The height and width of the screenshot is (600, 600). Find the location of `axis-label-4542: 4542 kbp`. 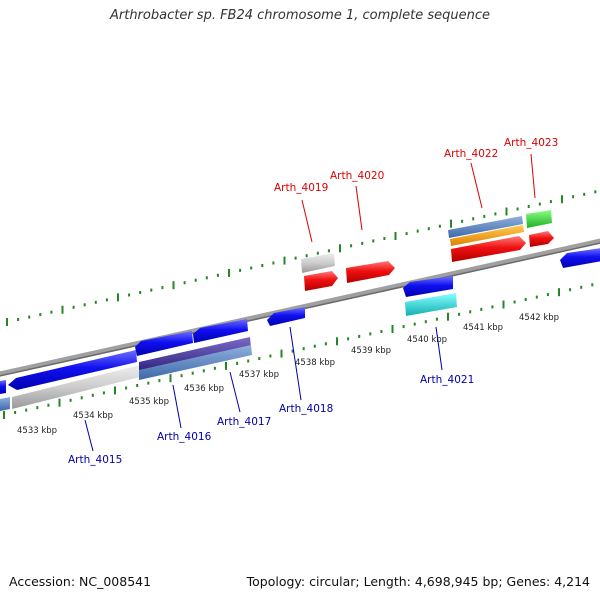

axis-label-4542: 4542 kbp is located at coordinates (539, 318).